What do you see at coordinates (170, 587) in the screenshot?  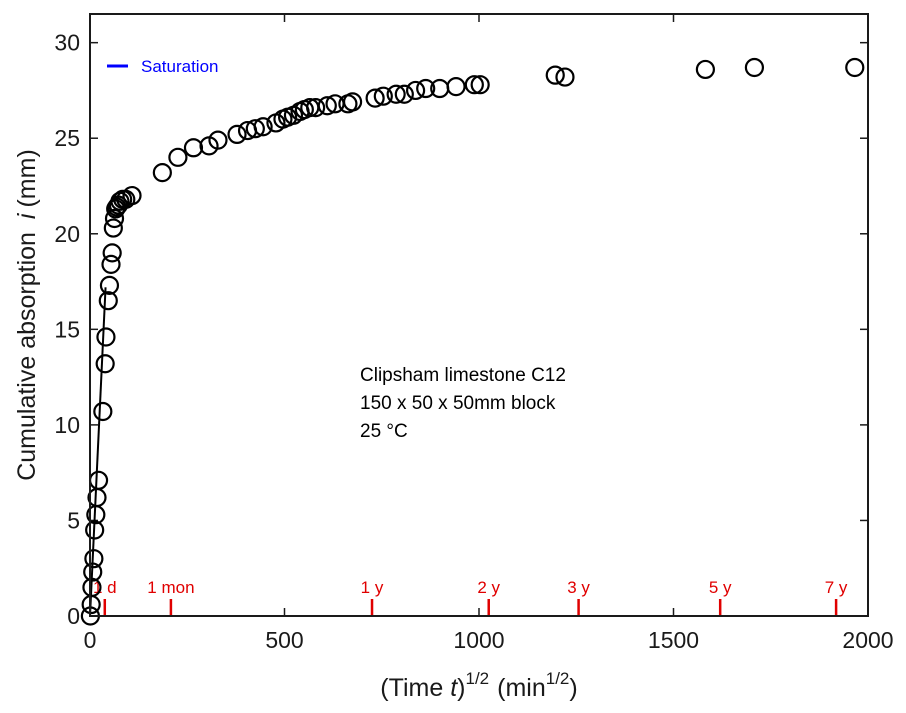 I see `time-marker-label: 1 mon` at bounding box center [170, 587].